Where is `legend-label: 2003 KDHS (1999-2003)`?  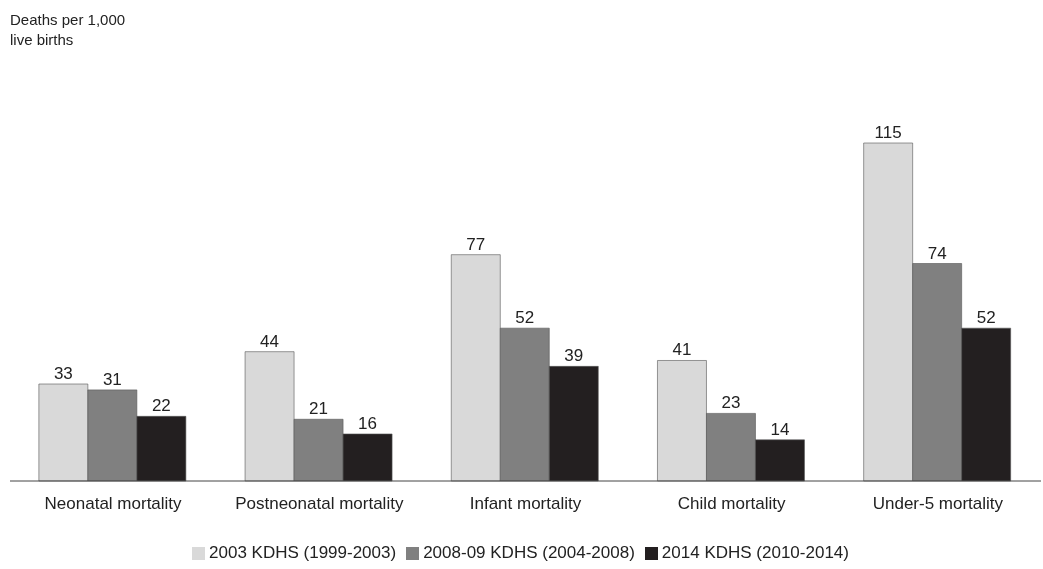 legend-label: 2003 KDHS (1999-2003) is located at coordinates (303, 552).